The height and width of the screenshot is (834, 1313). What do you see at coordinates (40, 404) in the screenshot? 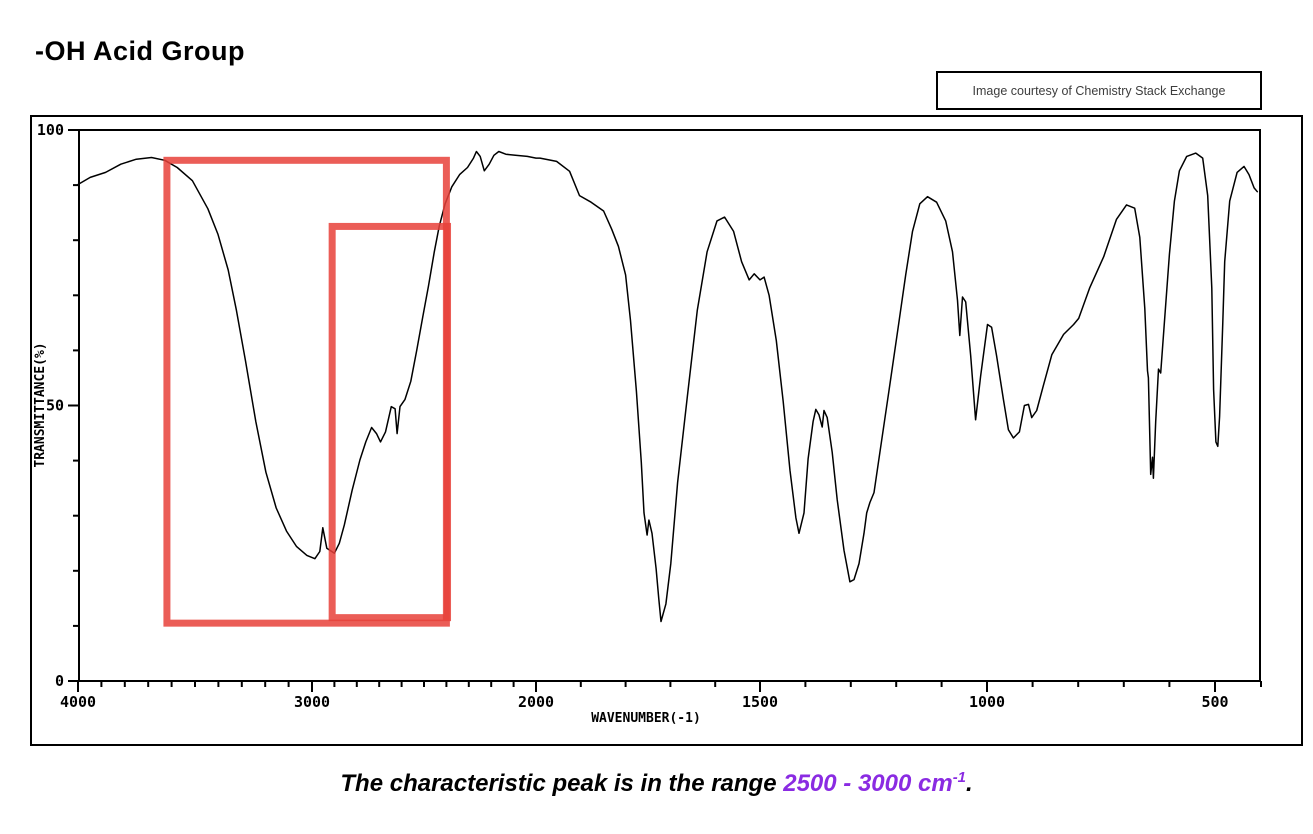
I see `svg-text: TRANSMITTANCE(%)` at bounding box center [40, 404].